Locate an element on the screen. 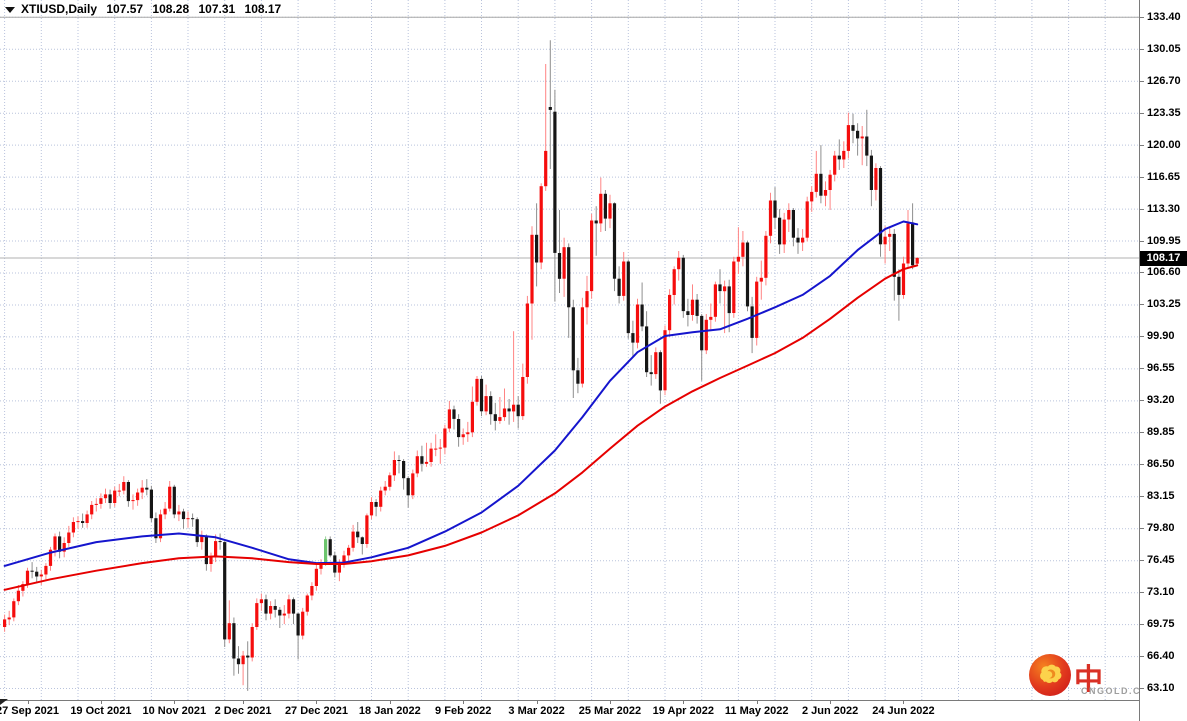 The image size is (1187, 721). ohlc-high-value: 108.28 is located at coordinates (171, 9).